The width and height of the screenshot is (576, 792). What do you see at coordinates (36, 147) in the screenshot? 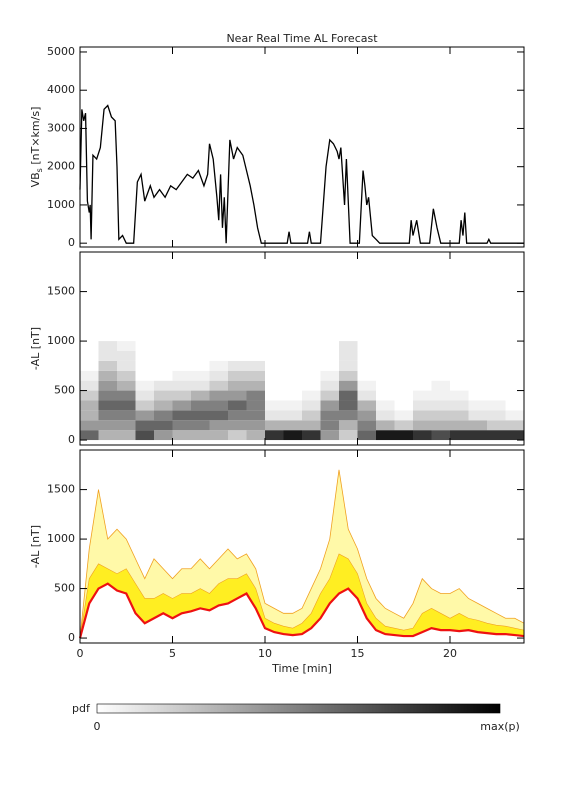
I see `y-axis-label: VBs [nT×km/s]` at bounding box center [36, 147].